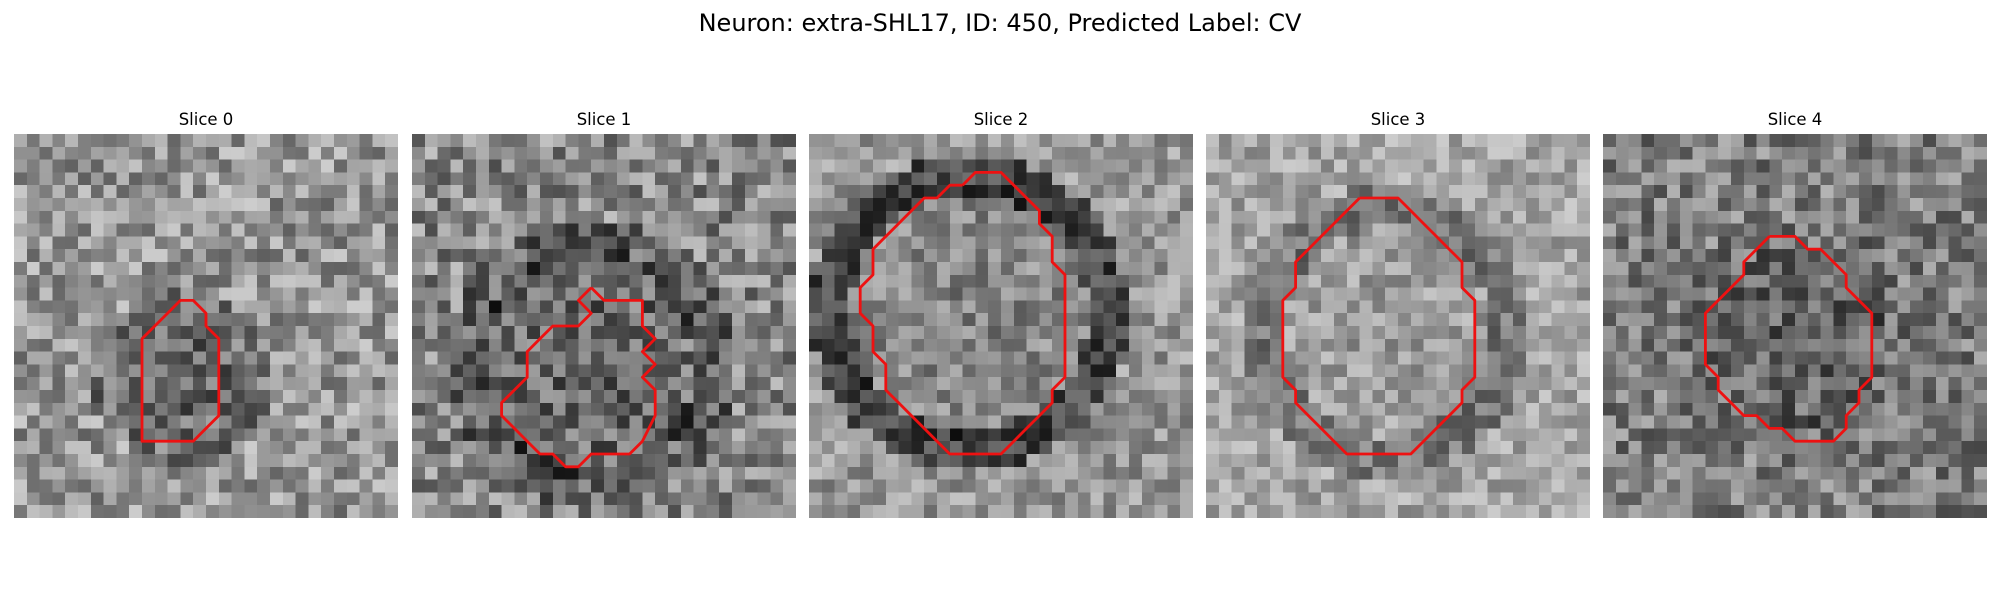  Describe the element at coordinates (1795, 119) in the screenshot. I see `panel-title: Slice 4` at that location.